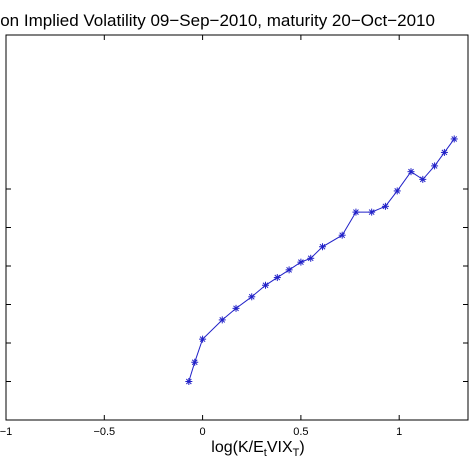 This screenshot has width=474, height=474. I want to click on x-tick-label-0: −1, so click(6, 432).